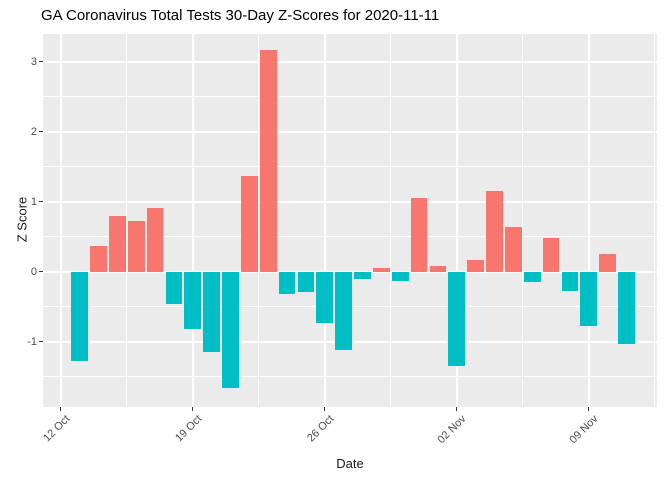  Describe the element at coordinates (32, 341) in the screenshot. I see `y-tick-label: -1` at that location.